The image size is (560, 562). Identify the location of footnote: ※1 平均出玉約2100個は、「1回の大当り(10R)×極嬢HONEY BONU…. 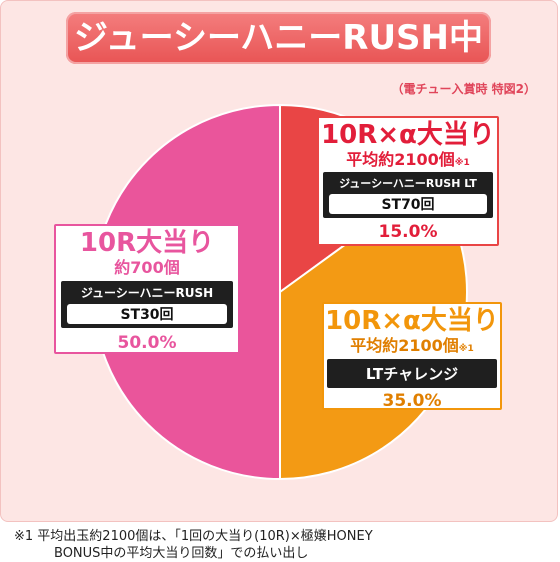
(193, 545).